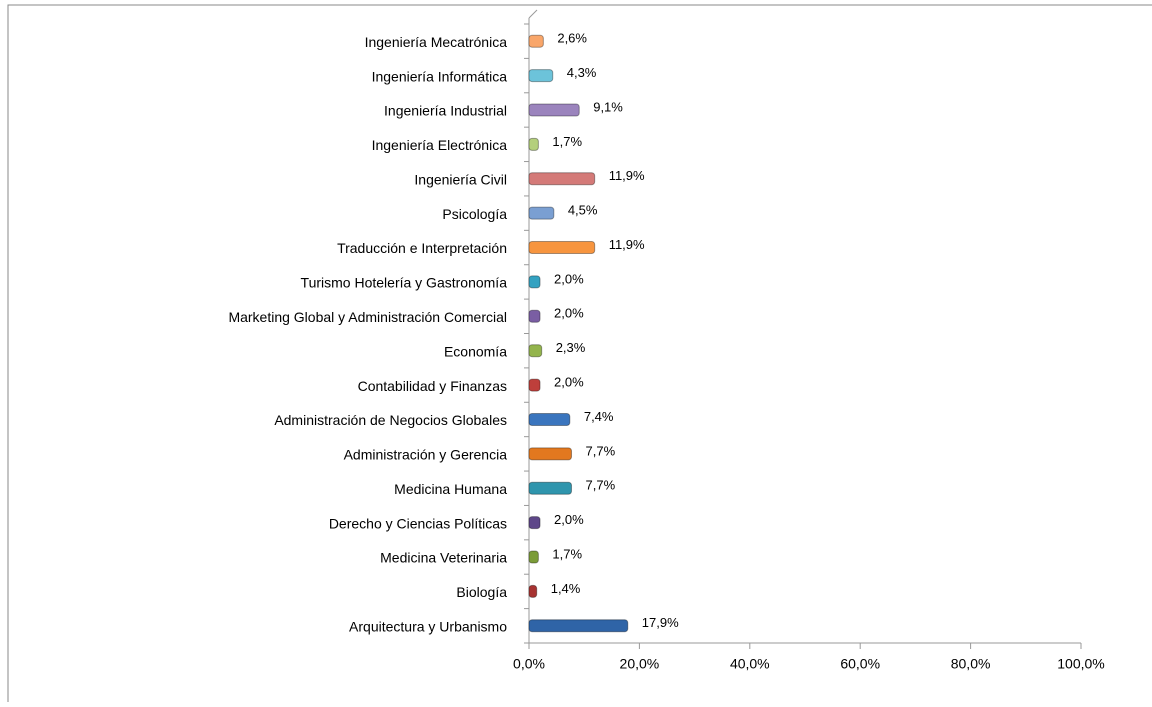  What do you see at coordinates (460, 179) in the screenshot?
I see `y-tick-label: Ingeniería Civil` at bounding box center [460, 179].